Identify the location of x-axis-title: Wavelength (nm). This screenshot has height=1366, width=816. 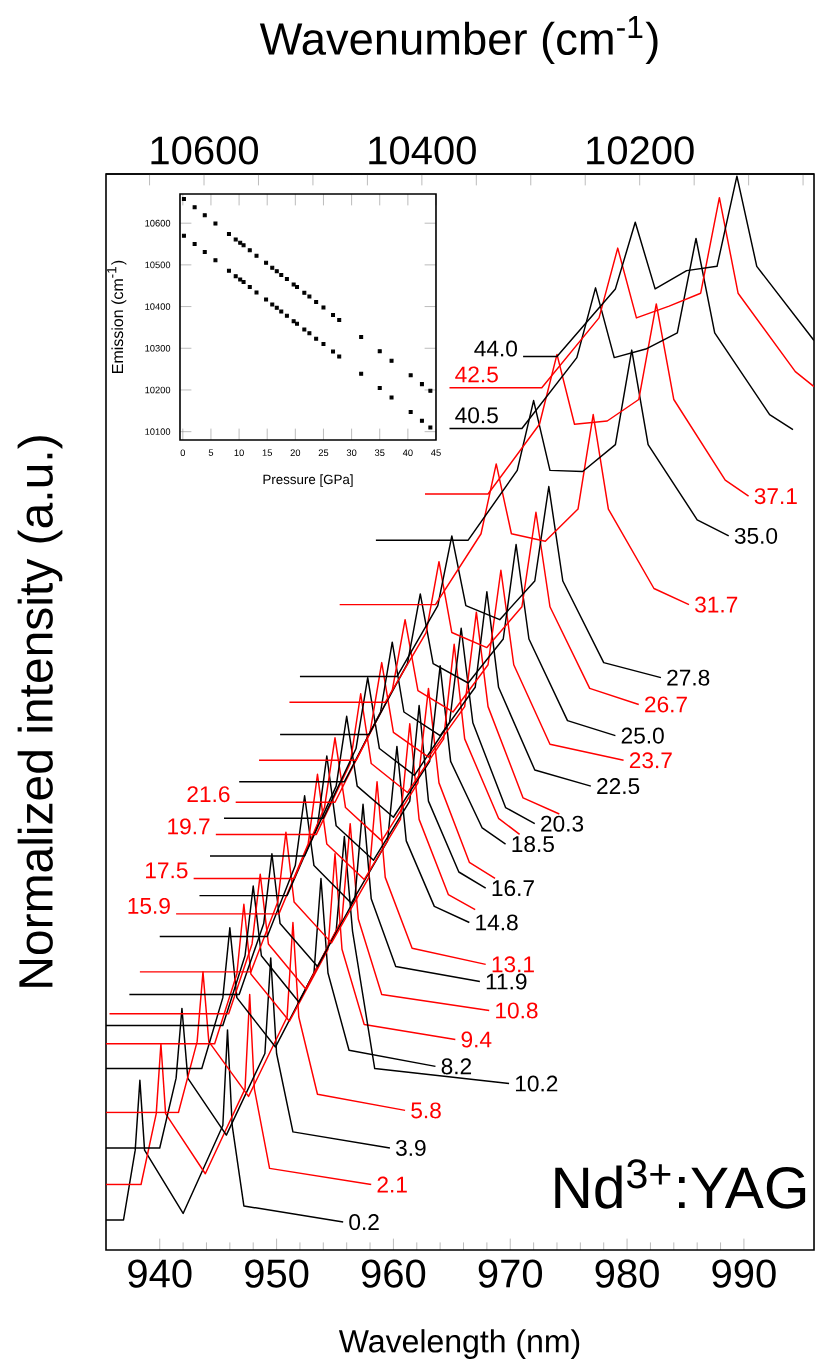
(459, 1344).